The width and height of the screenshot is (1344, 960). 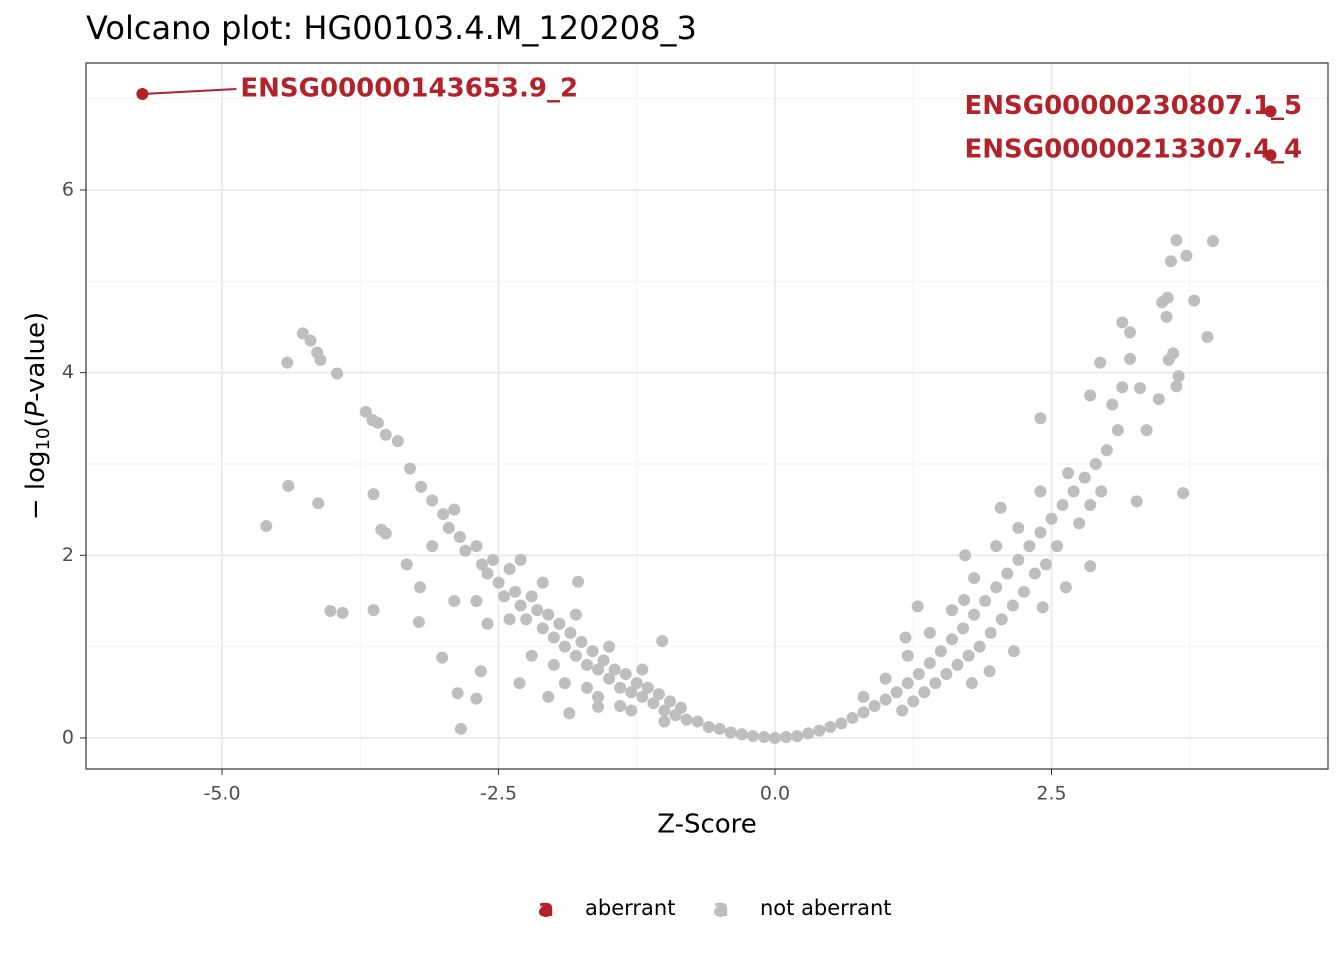 What do you see at coordinates (36, 357) in the screenshot?
I see `y-title-part: -value)` at bounding box center [36, 357].